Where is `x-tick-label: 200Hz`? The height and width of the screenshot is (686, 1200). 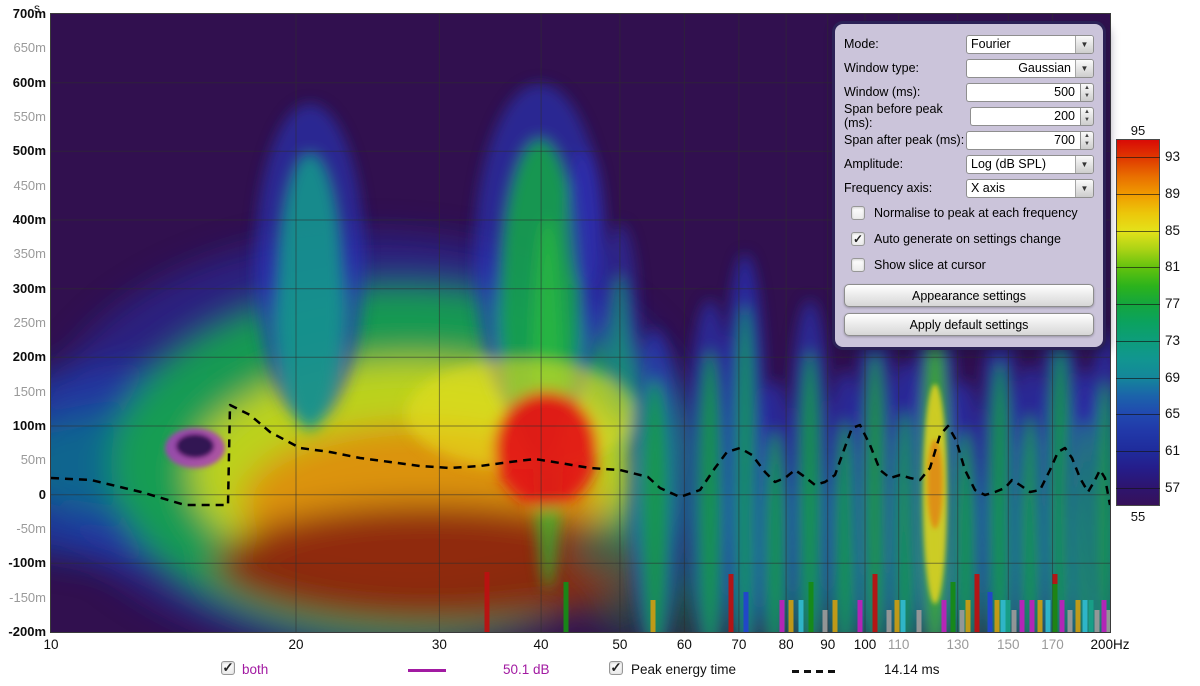
x-tick-label: 200Hz is located at coordinates (1110, 644).